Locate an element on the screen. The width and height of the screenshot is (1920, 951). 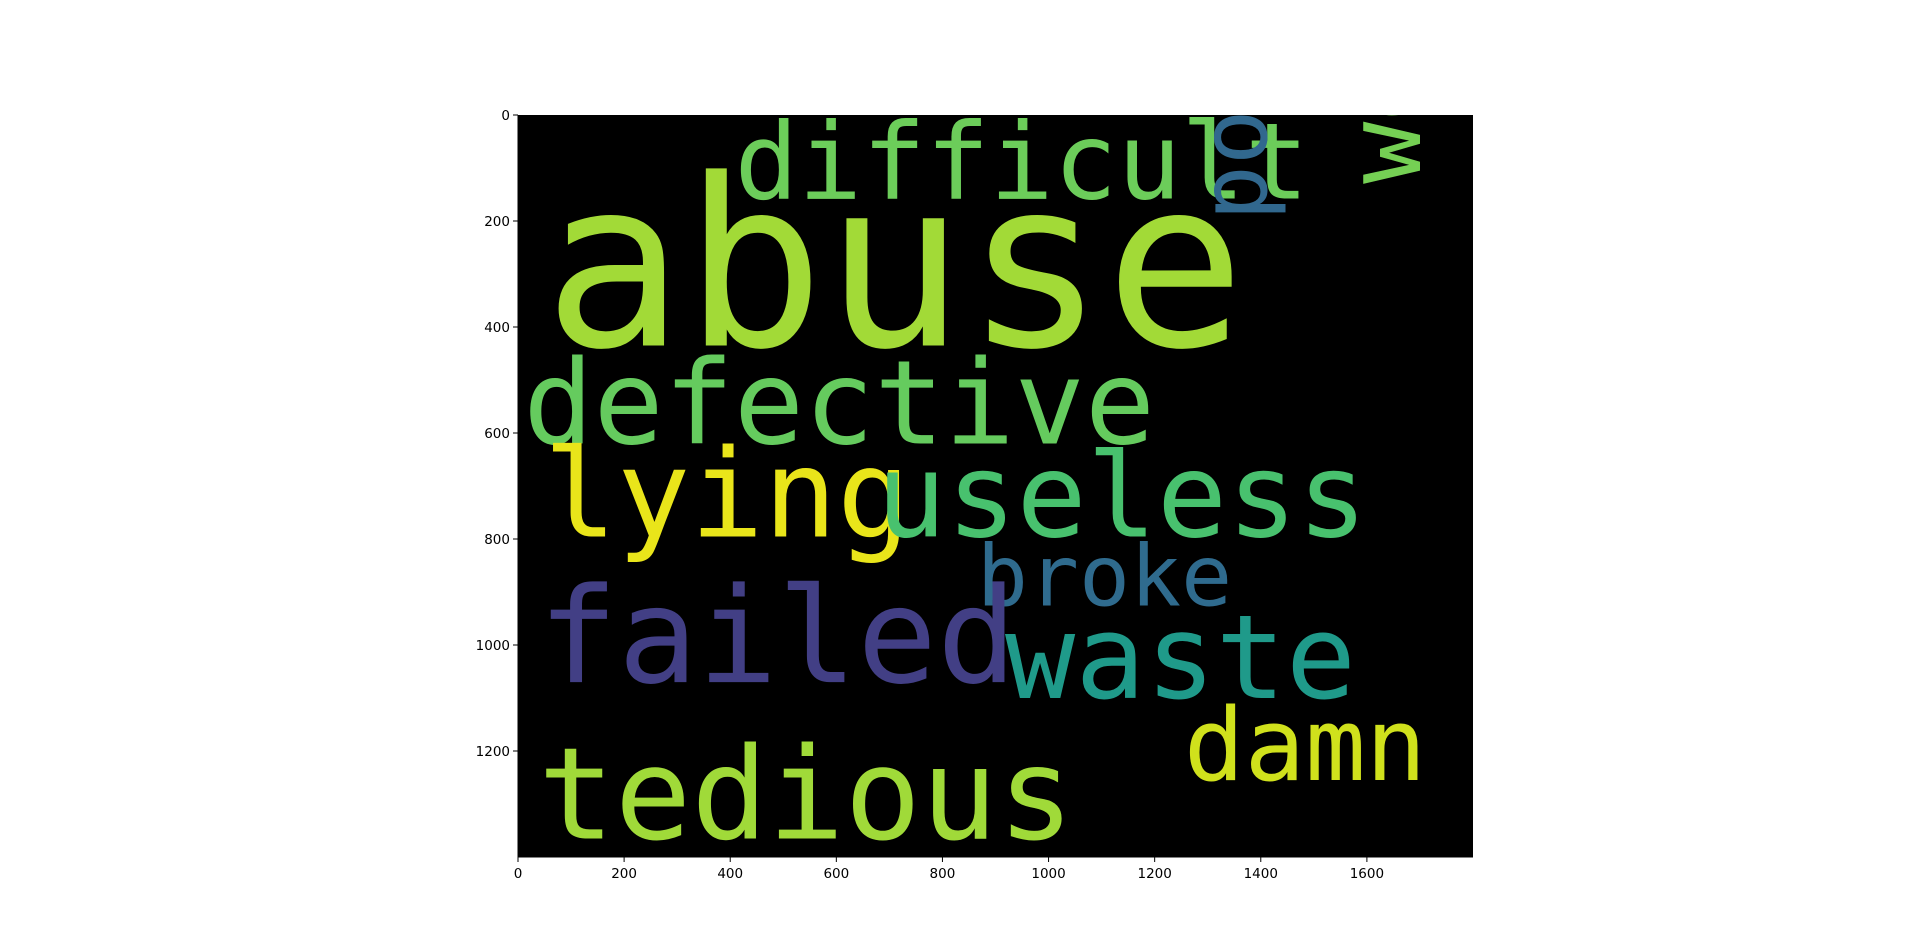
word-defective: defective is located at coordinates (839, 404).